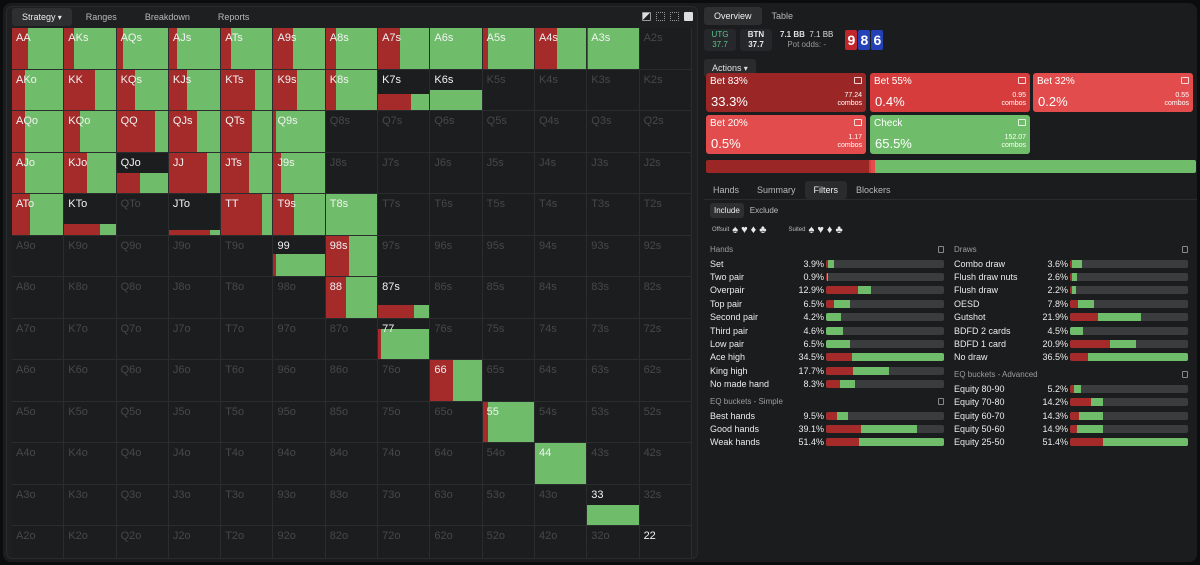 Image resolution: width=1200 pixels, height=565 pixels. What do you see at coordinates (508, 215) in the screenshot?
I see `hand-cell-T5s: T5s` at bounding box center [508, 215].